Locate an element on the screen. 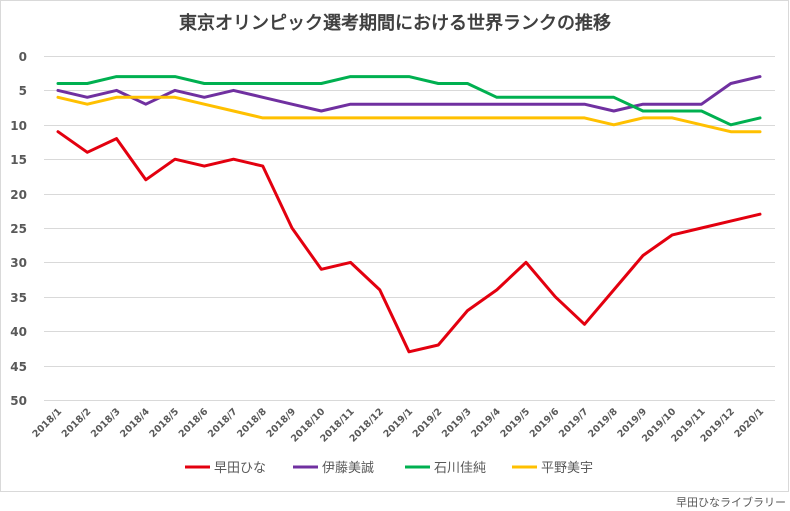 Image resolution: width=790 pixels, height=511 pixels. series-line-ito-mima is located at coordinates (409, 94).